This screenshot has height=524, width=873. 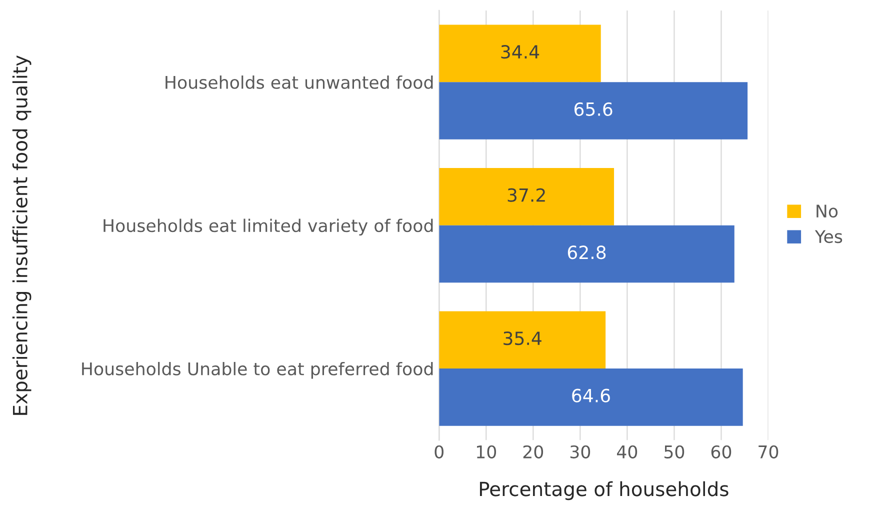 I want to click on data-label: 62.8, so click(x=587, y=253).